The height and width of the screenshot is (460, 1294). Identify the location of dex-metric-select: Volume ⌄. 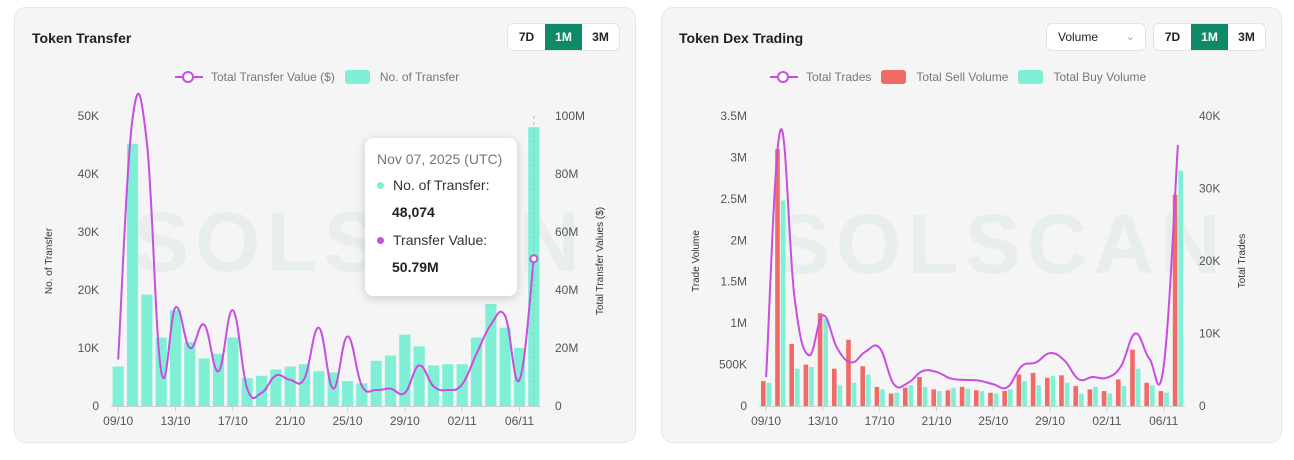
(1096, 37).